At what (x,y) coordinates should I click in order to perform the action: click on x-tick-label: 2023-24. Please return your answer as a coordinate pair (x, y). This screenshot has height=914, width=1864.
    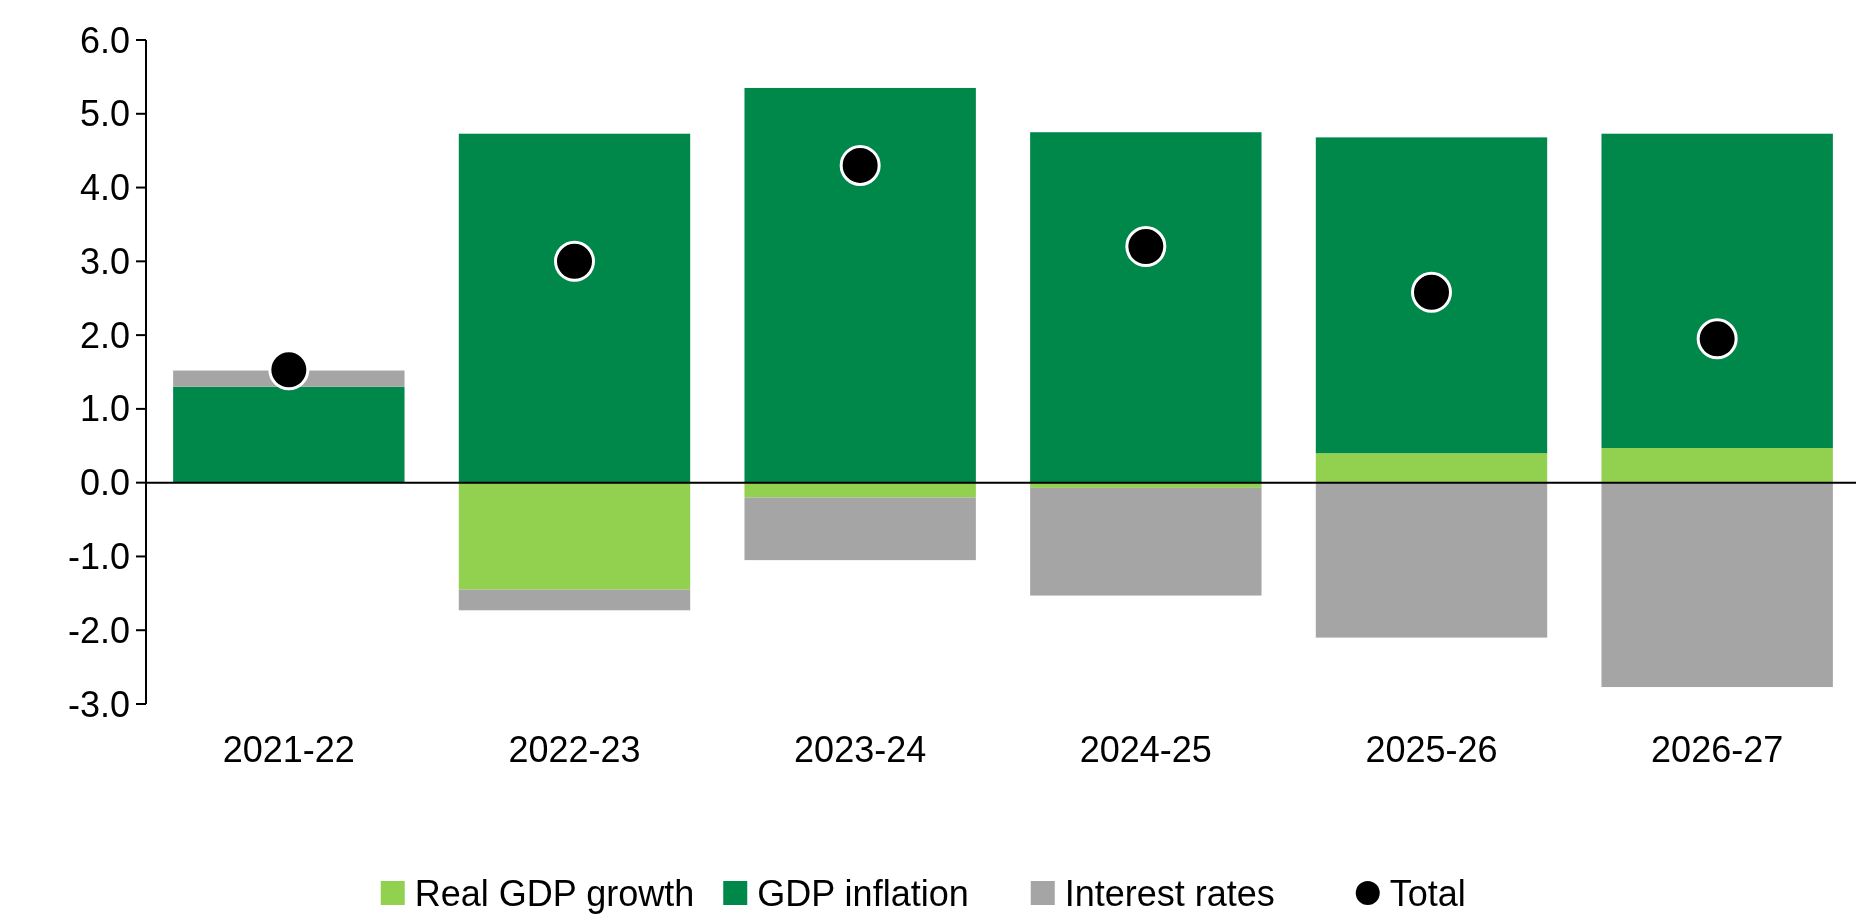
    Looking at the image, I should click on (860, 749).